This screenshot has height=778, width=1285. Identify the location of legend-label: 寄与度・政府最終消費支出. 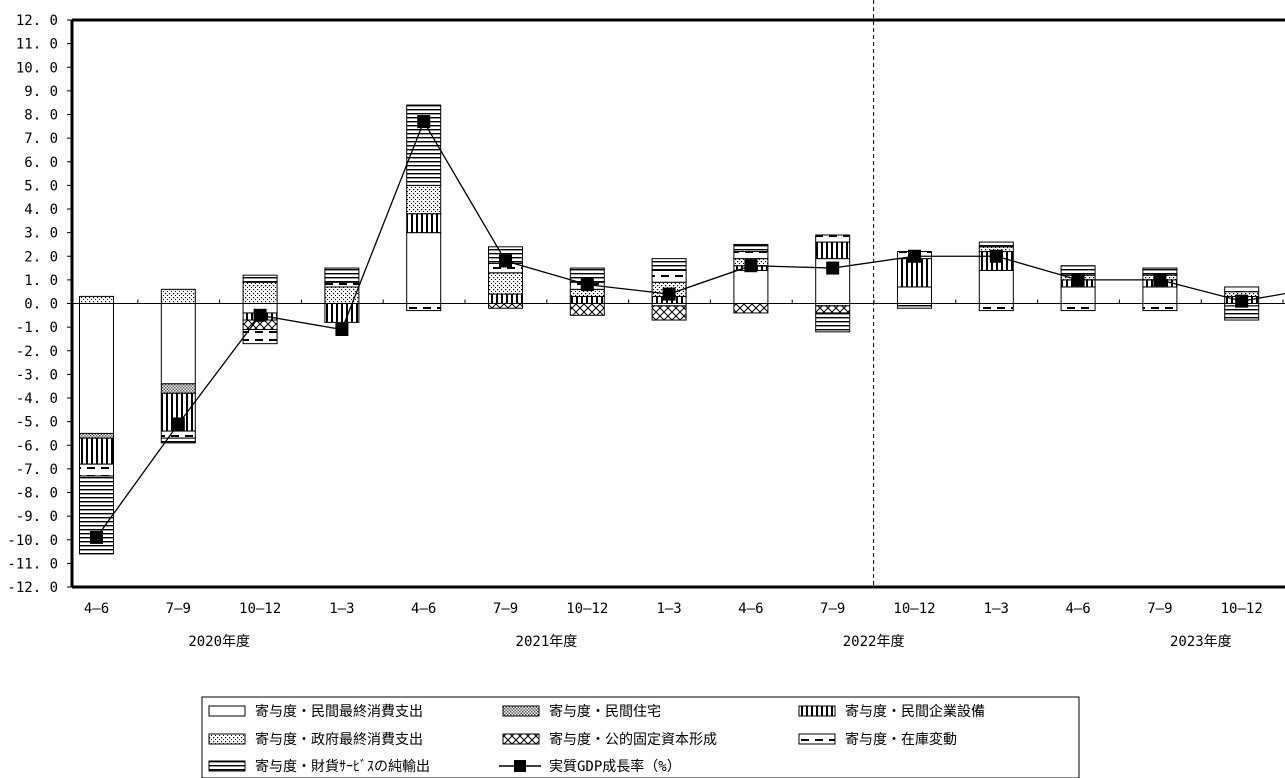
(339, 739).